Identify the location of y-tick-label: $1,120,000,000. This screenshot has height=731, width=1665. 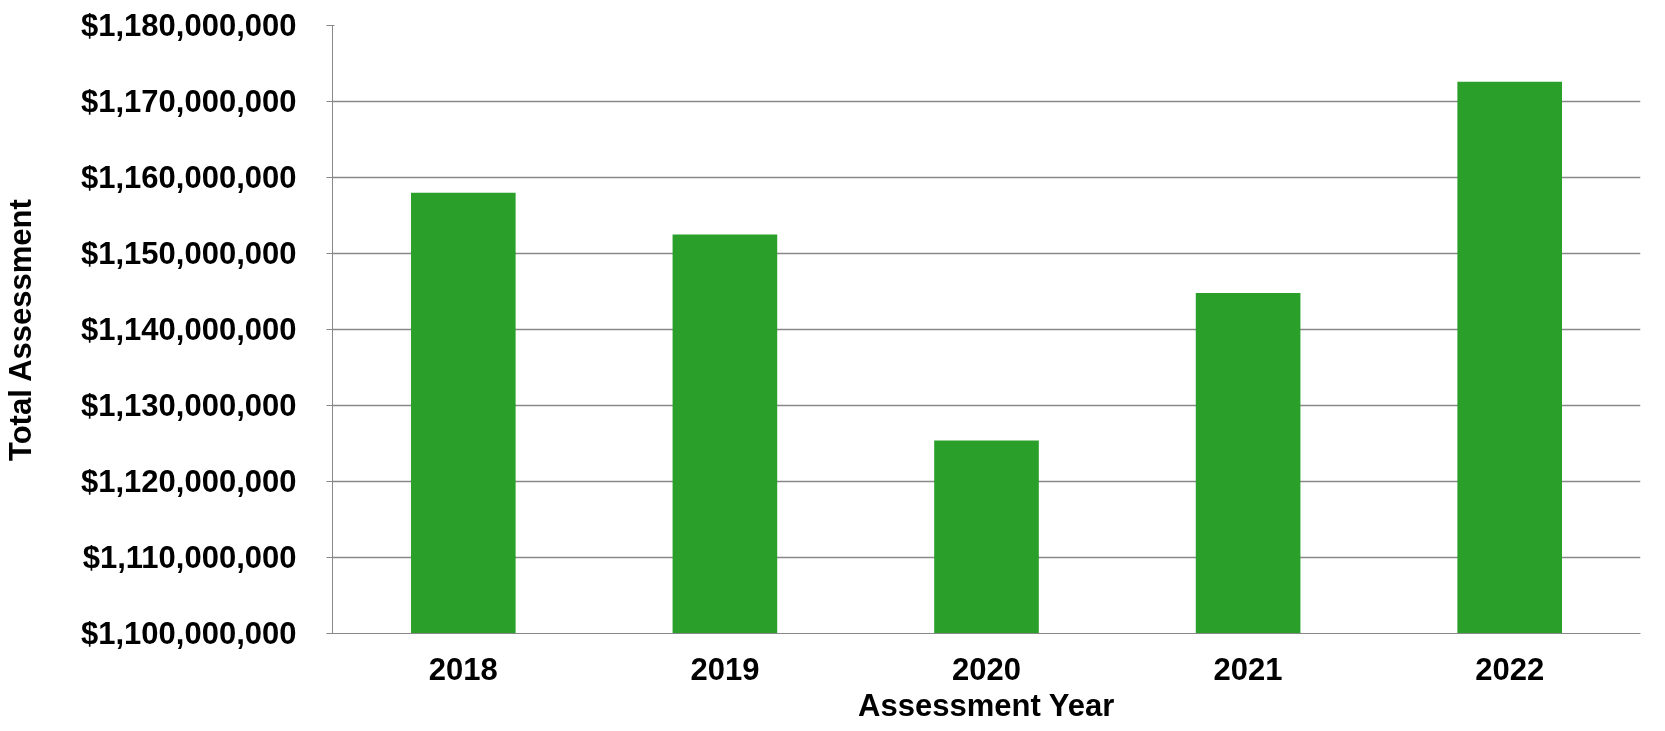
(189, 481).